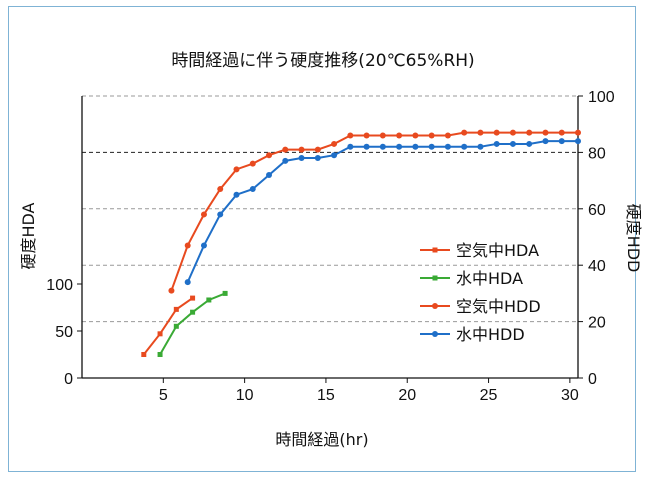  What do you see at coordinates (28, 235) in the screenshot?
I see `y-axis-label-left: 硬度HDA` at bounding box center [28, 235].